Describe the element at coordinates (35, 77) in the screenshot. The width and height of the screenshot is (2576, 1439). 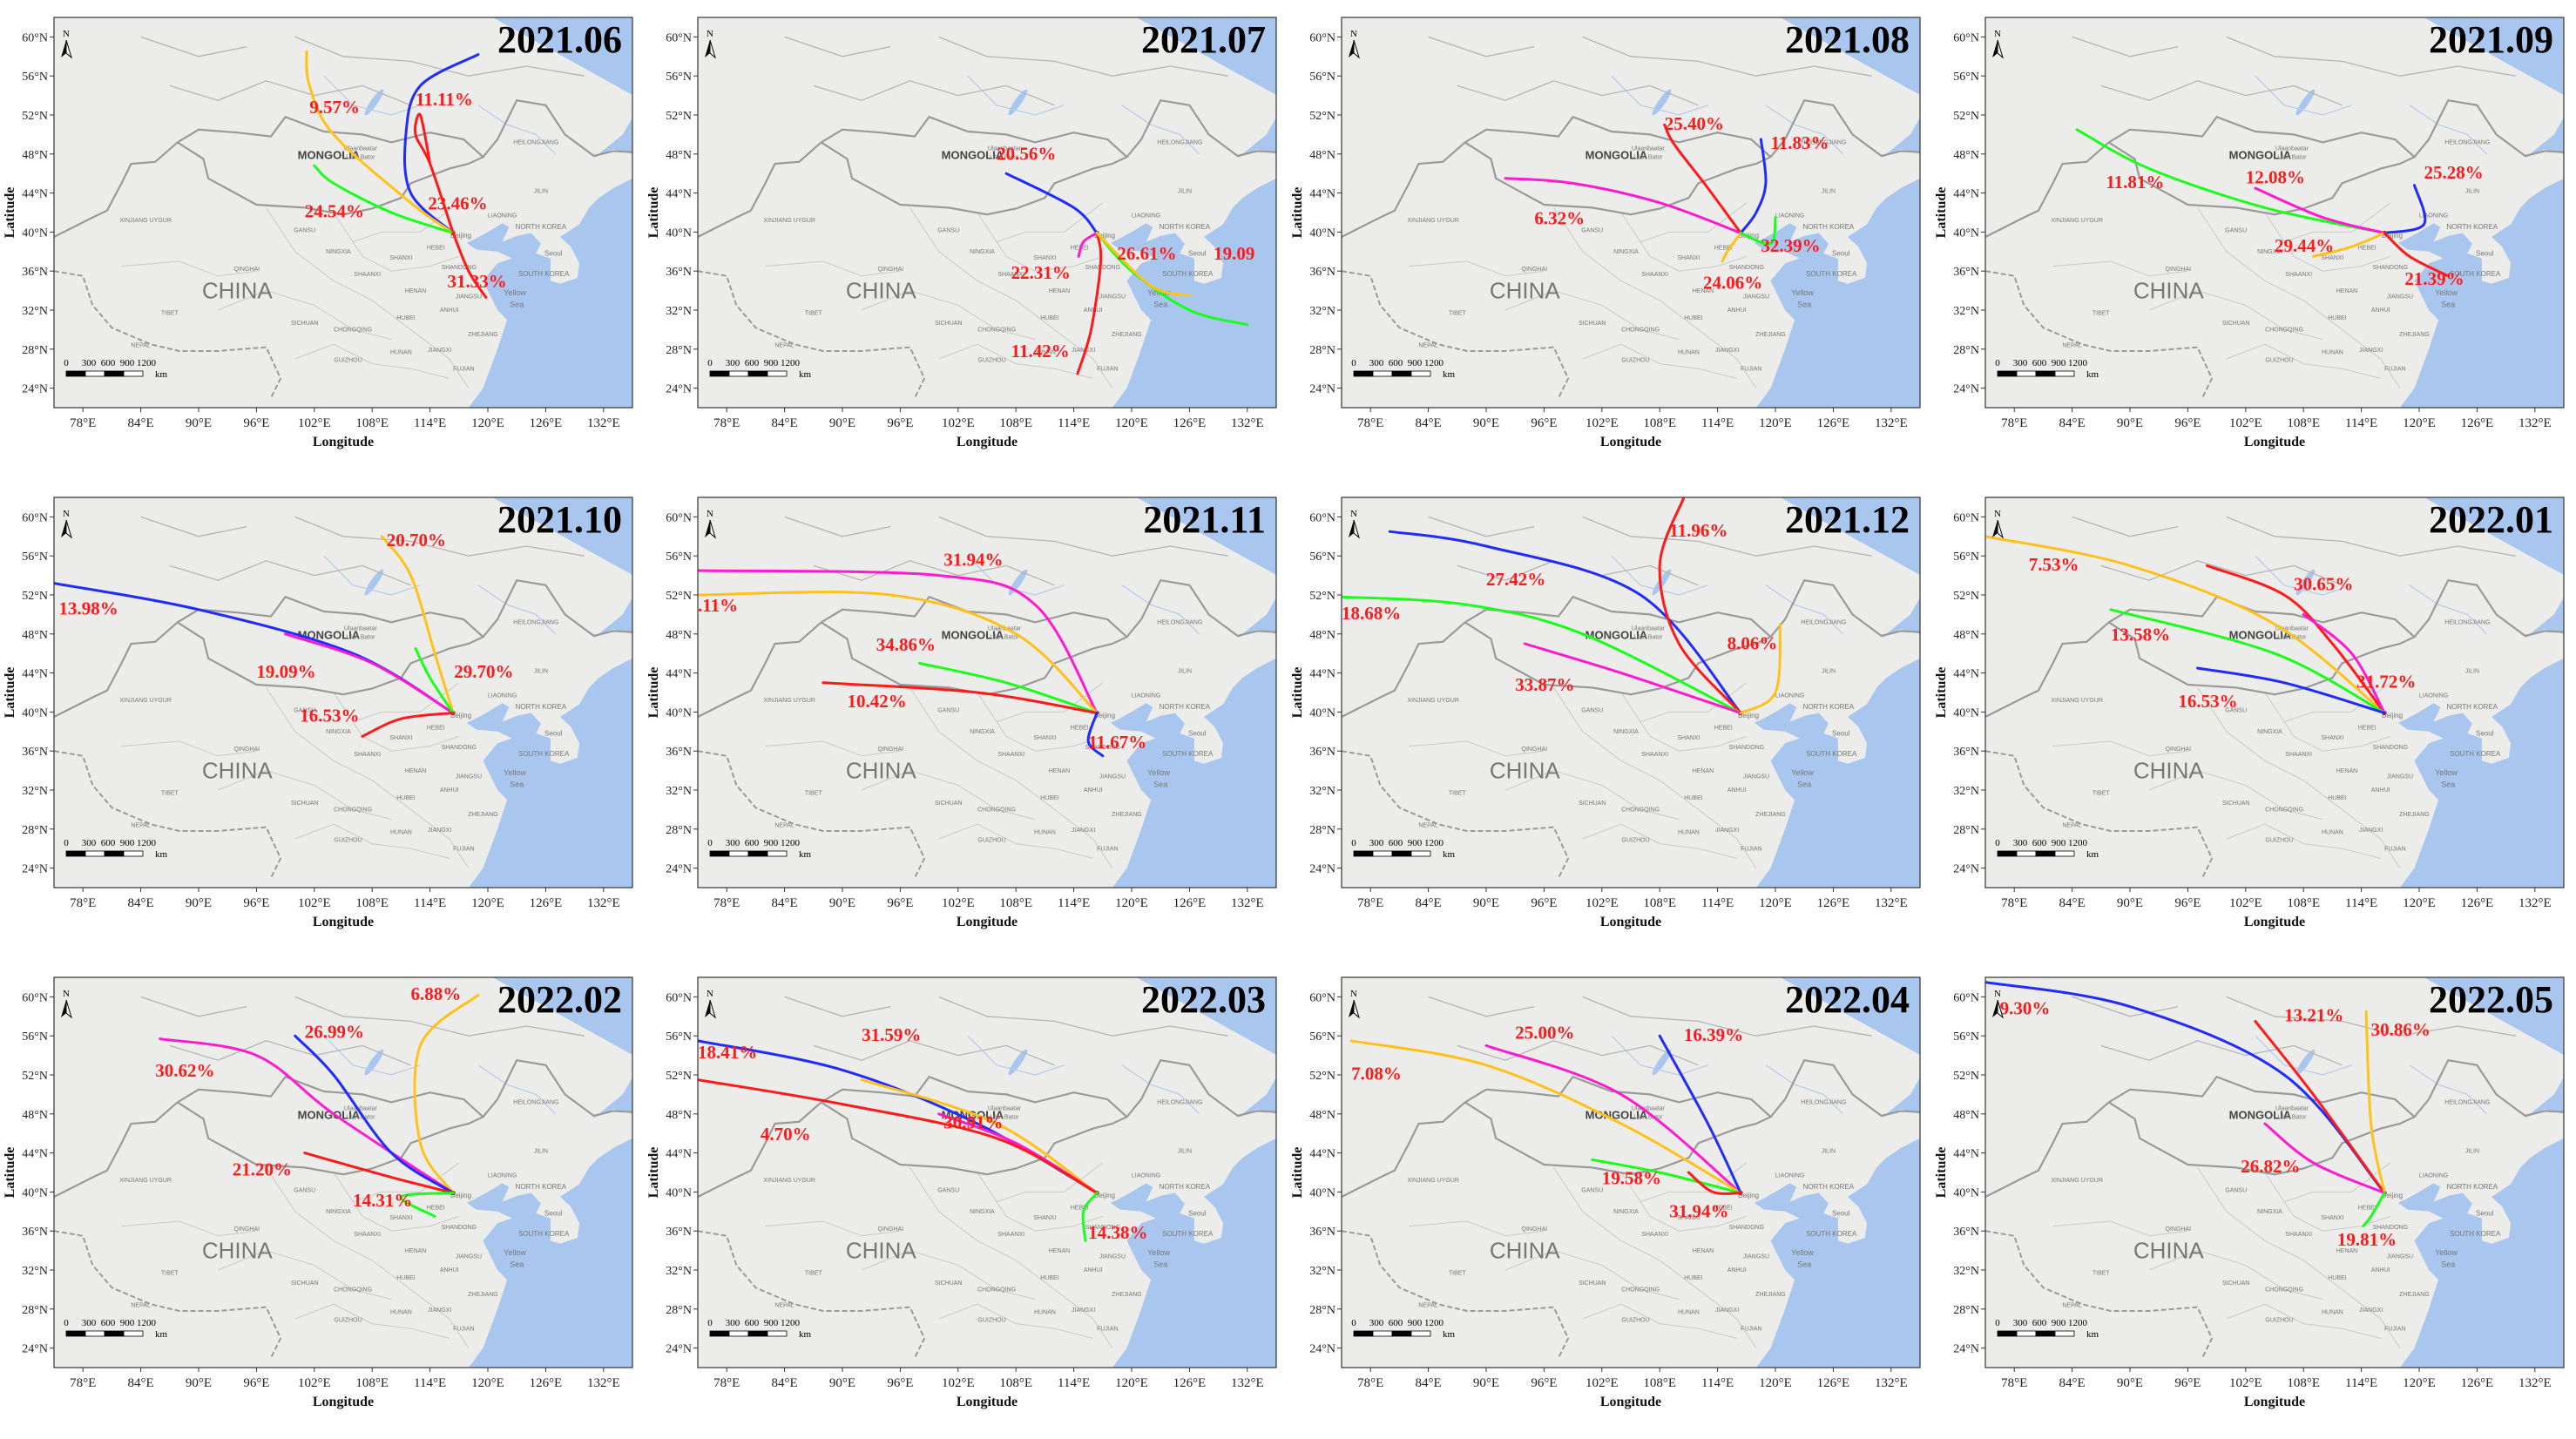
I see `lat-tick-label: 56°N` at that location.